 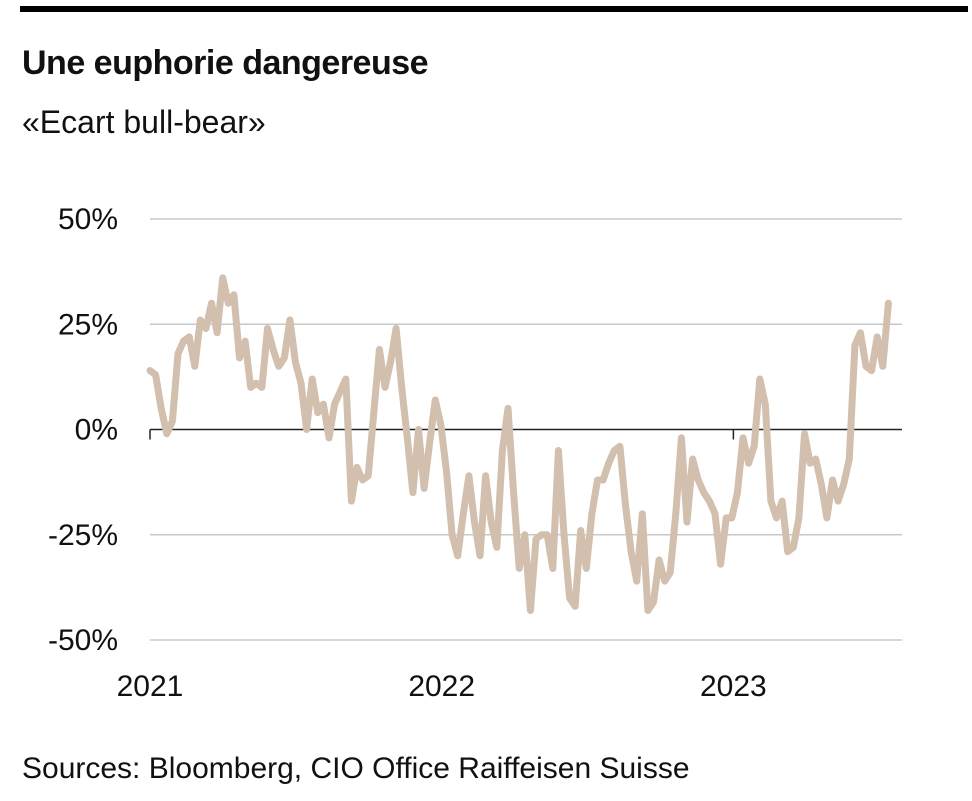 I want to click on y-tick-label: 50%, so click(x=88, y=219).